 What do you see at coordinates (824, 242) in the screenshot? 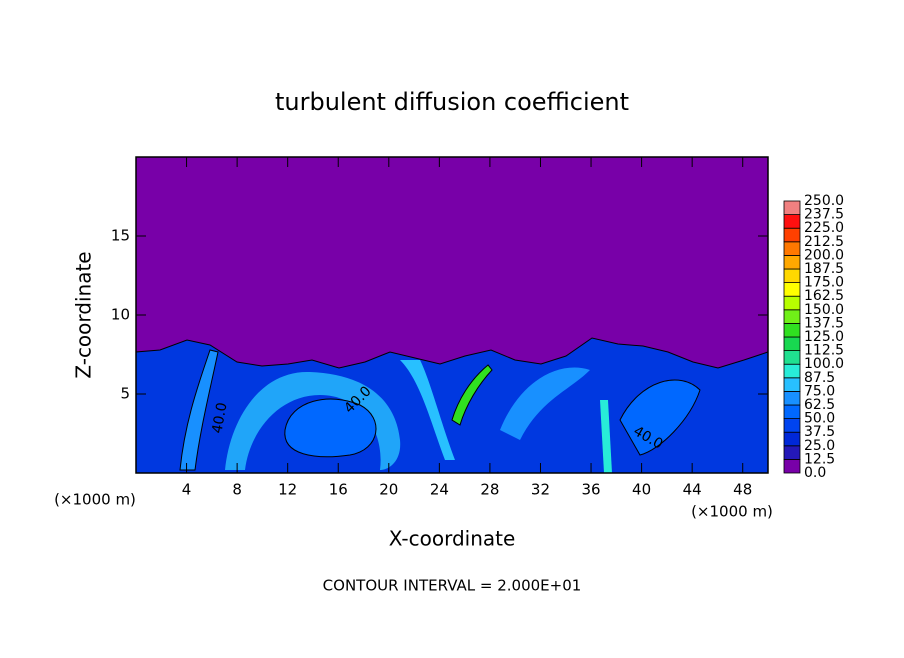
I see `colorbar-label: 212.5` at bounding box center [824, 242].